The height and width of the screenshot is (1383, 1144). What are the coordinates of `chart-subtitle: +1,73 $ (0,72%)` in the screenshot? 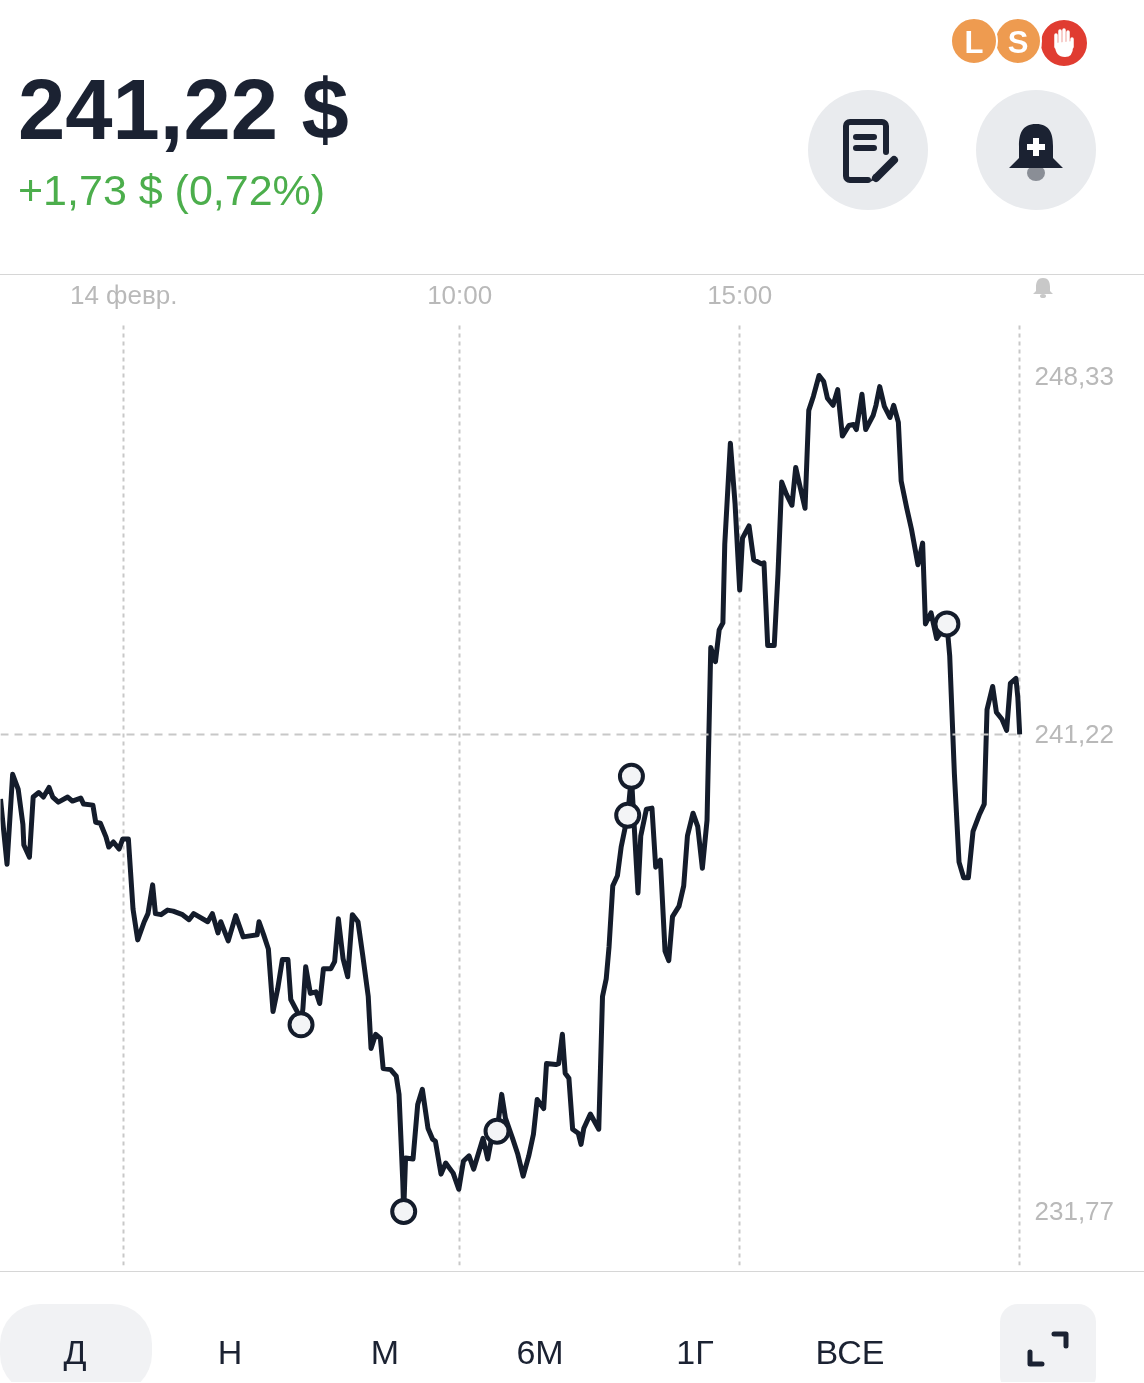 It's located at (172, 190).